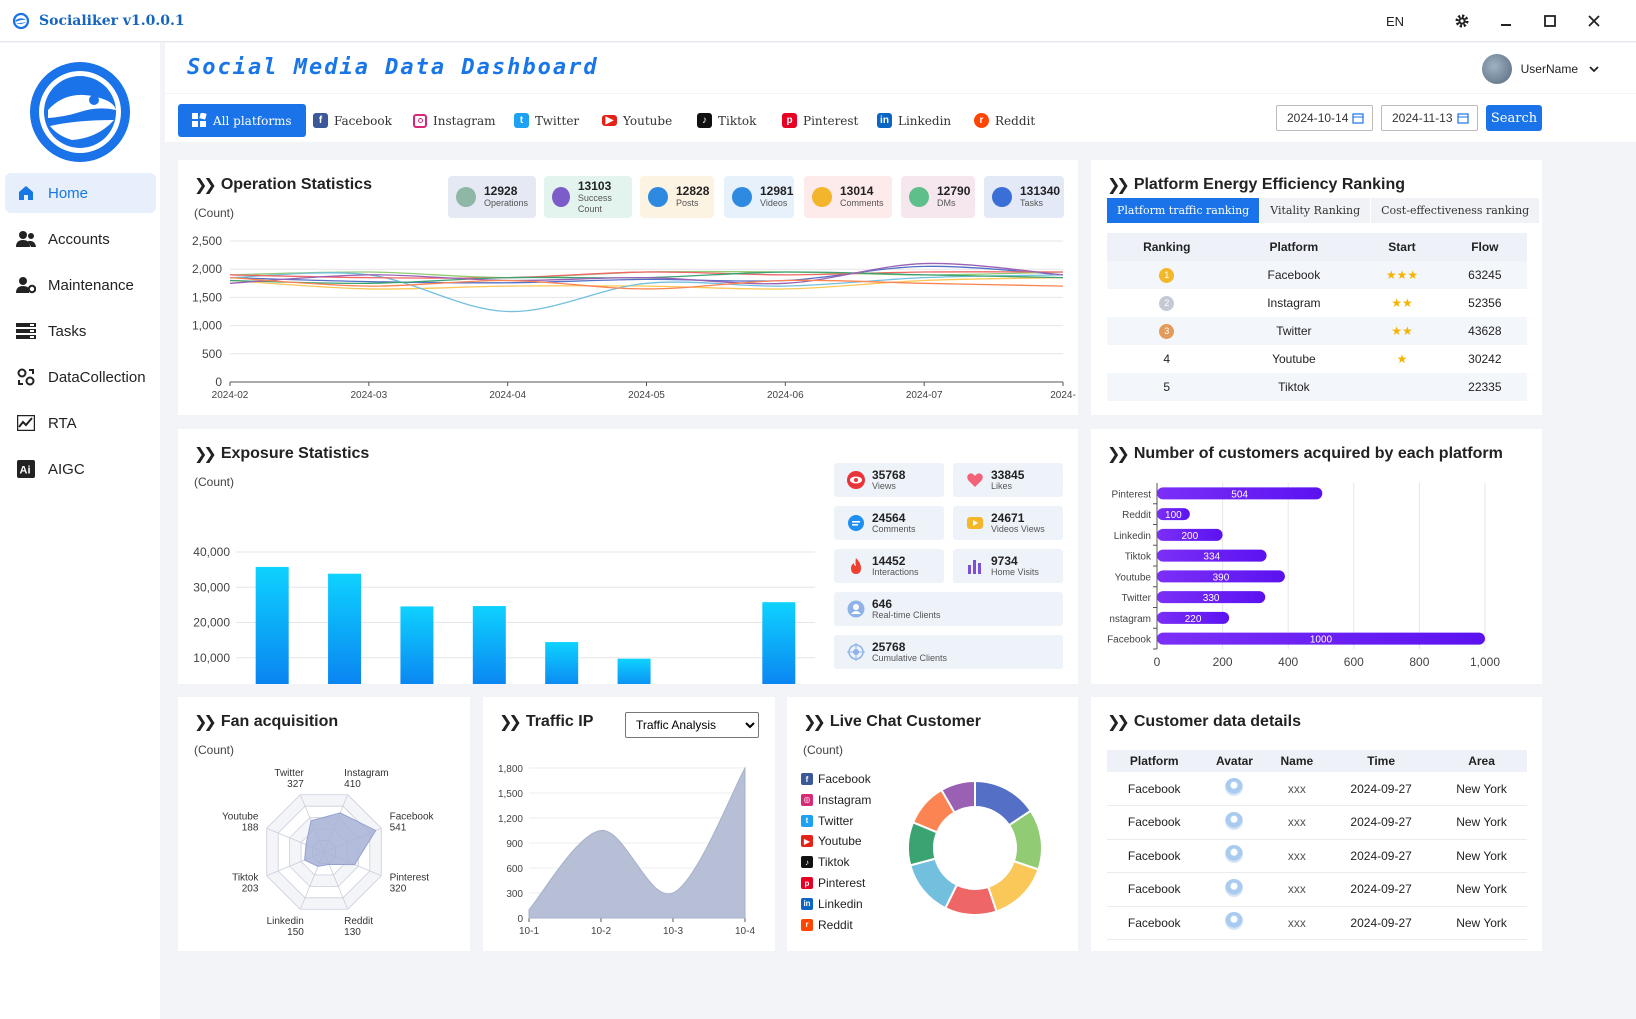 The image size is (1636, 1019). Describe the element at coordinates (21, 20) in the screenshot. I see `app-logo-icon` at that location.